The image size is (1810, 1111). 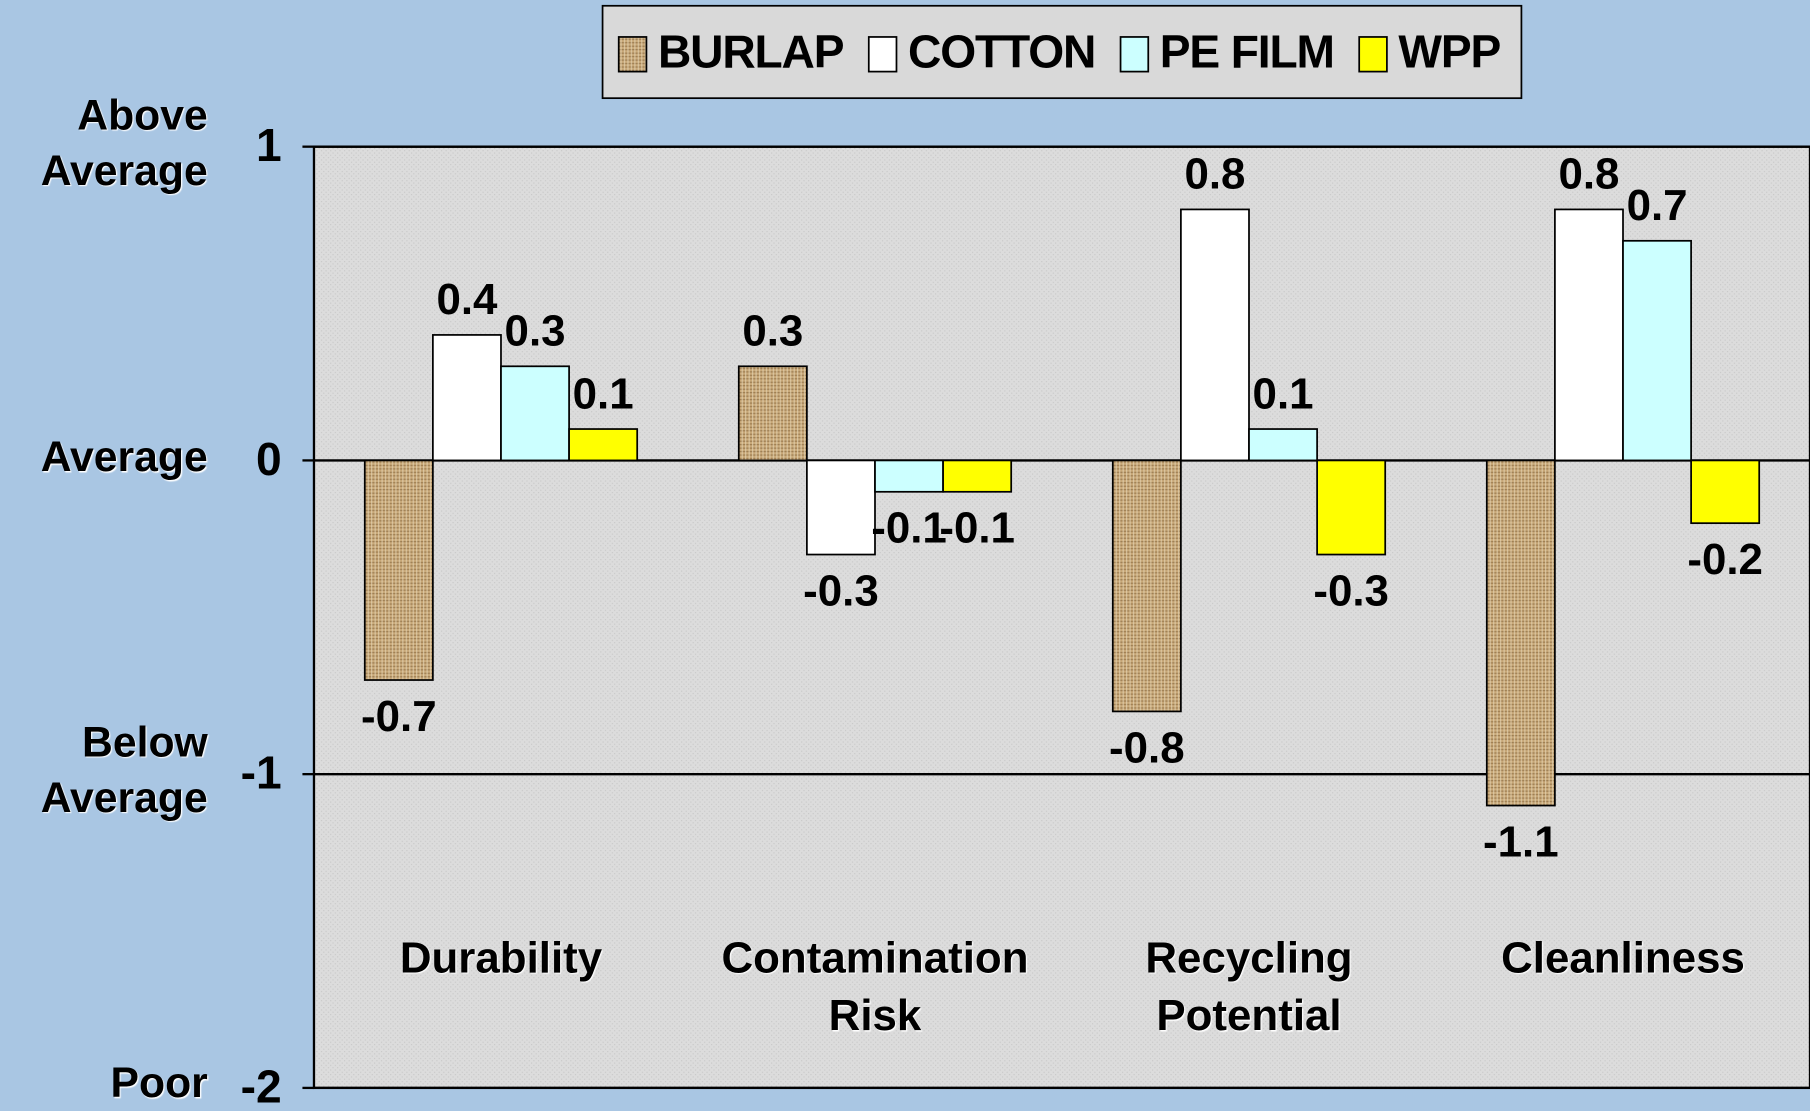 What do you see at coordinates (1449, 52) in the screenshot?
I see `legend-label: WPP` at bounding box center [1449, 52].